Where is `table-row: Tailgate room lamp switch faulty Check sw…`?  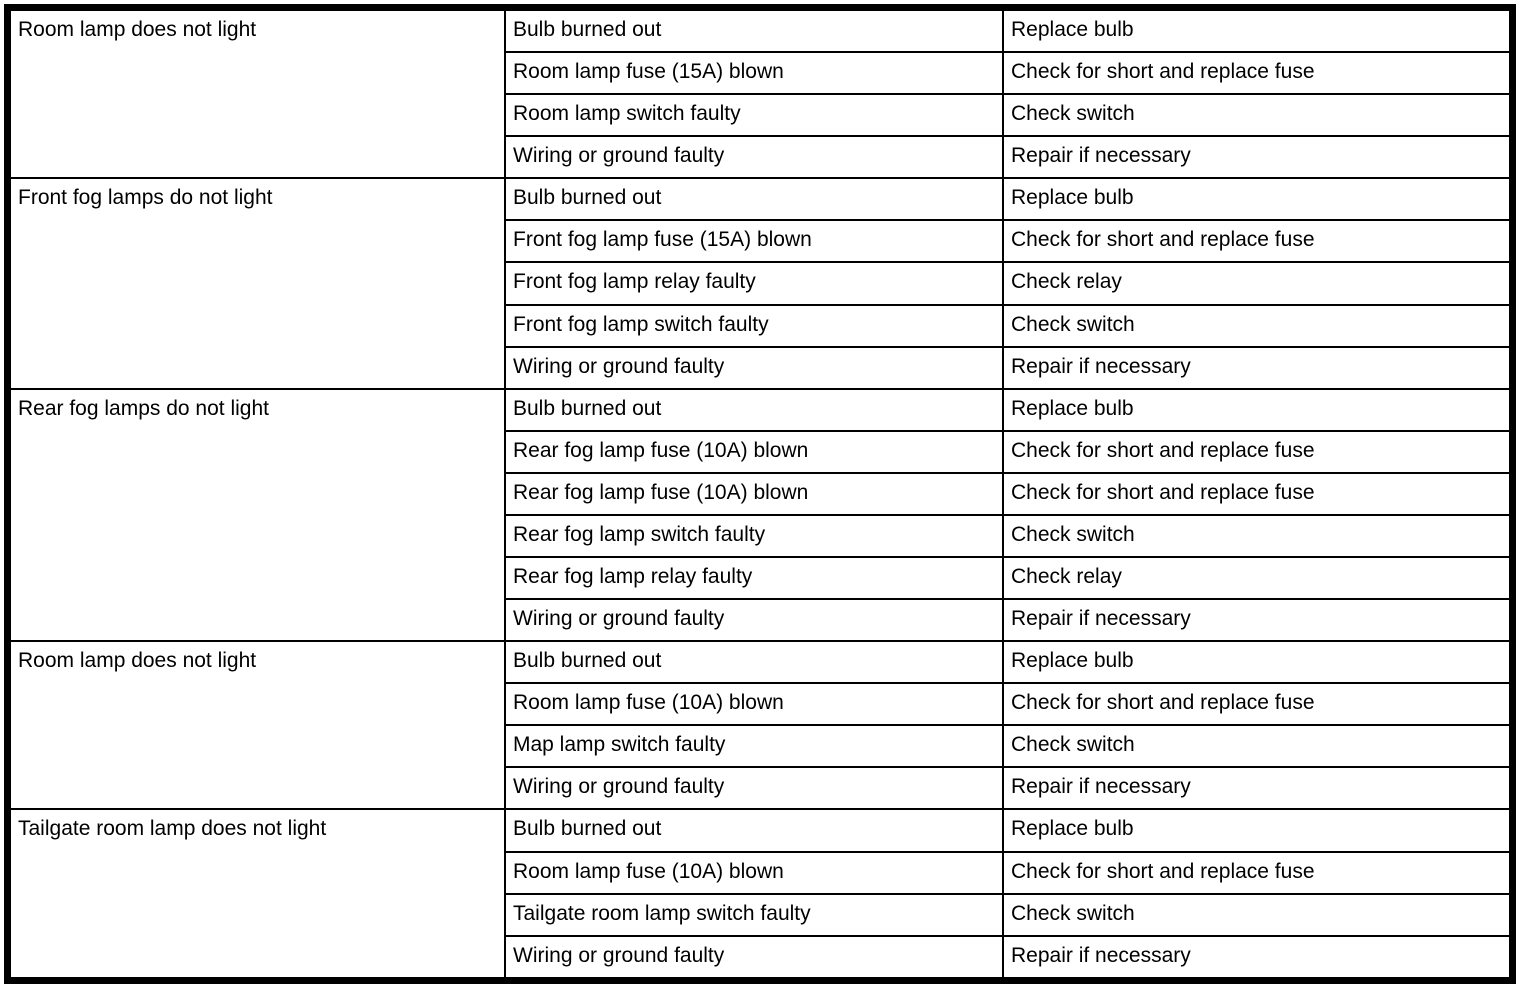
table-row: Tailgate room lamp switch faulty Check sw… is located at coordinates (760, 914).